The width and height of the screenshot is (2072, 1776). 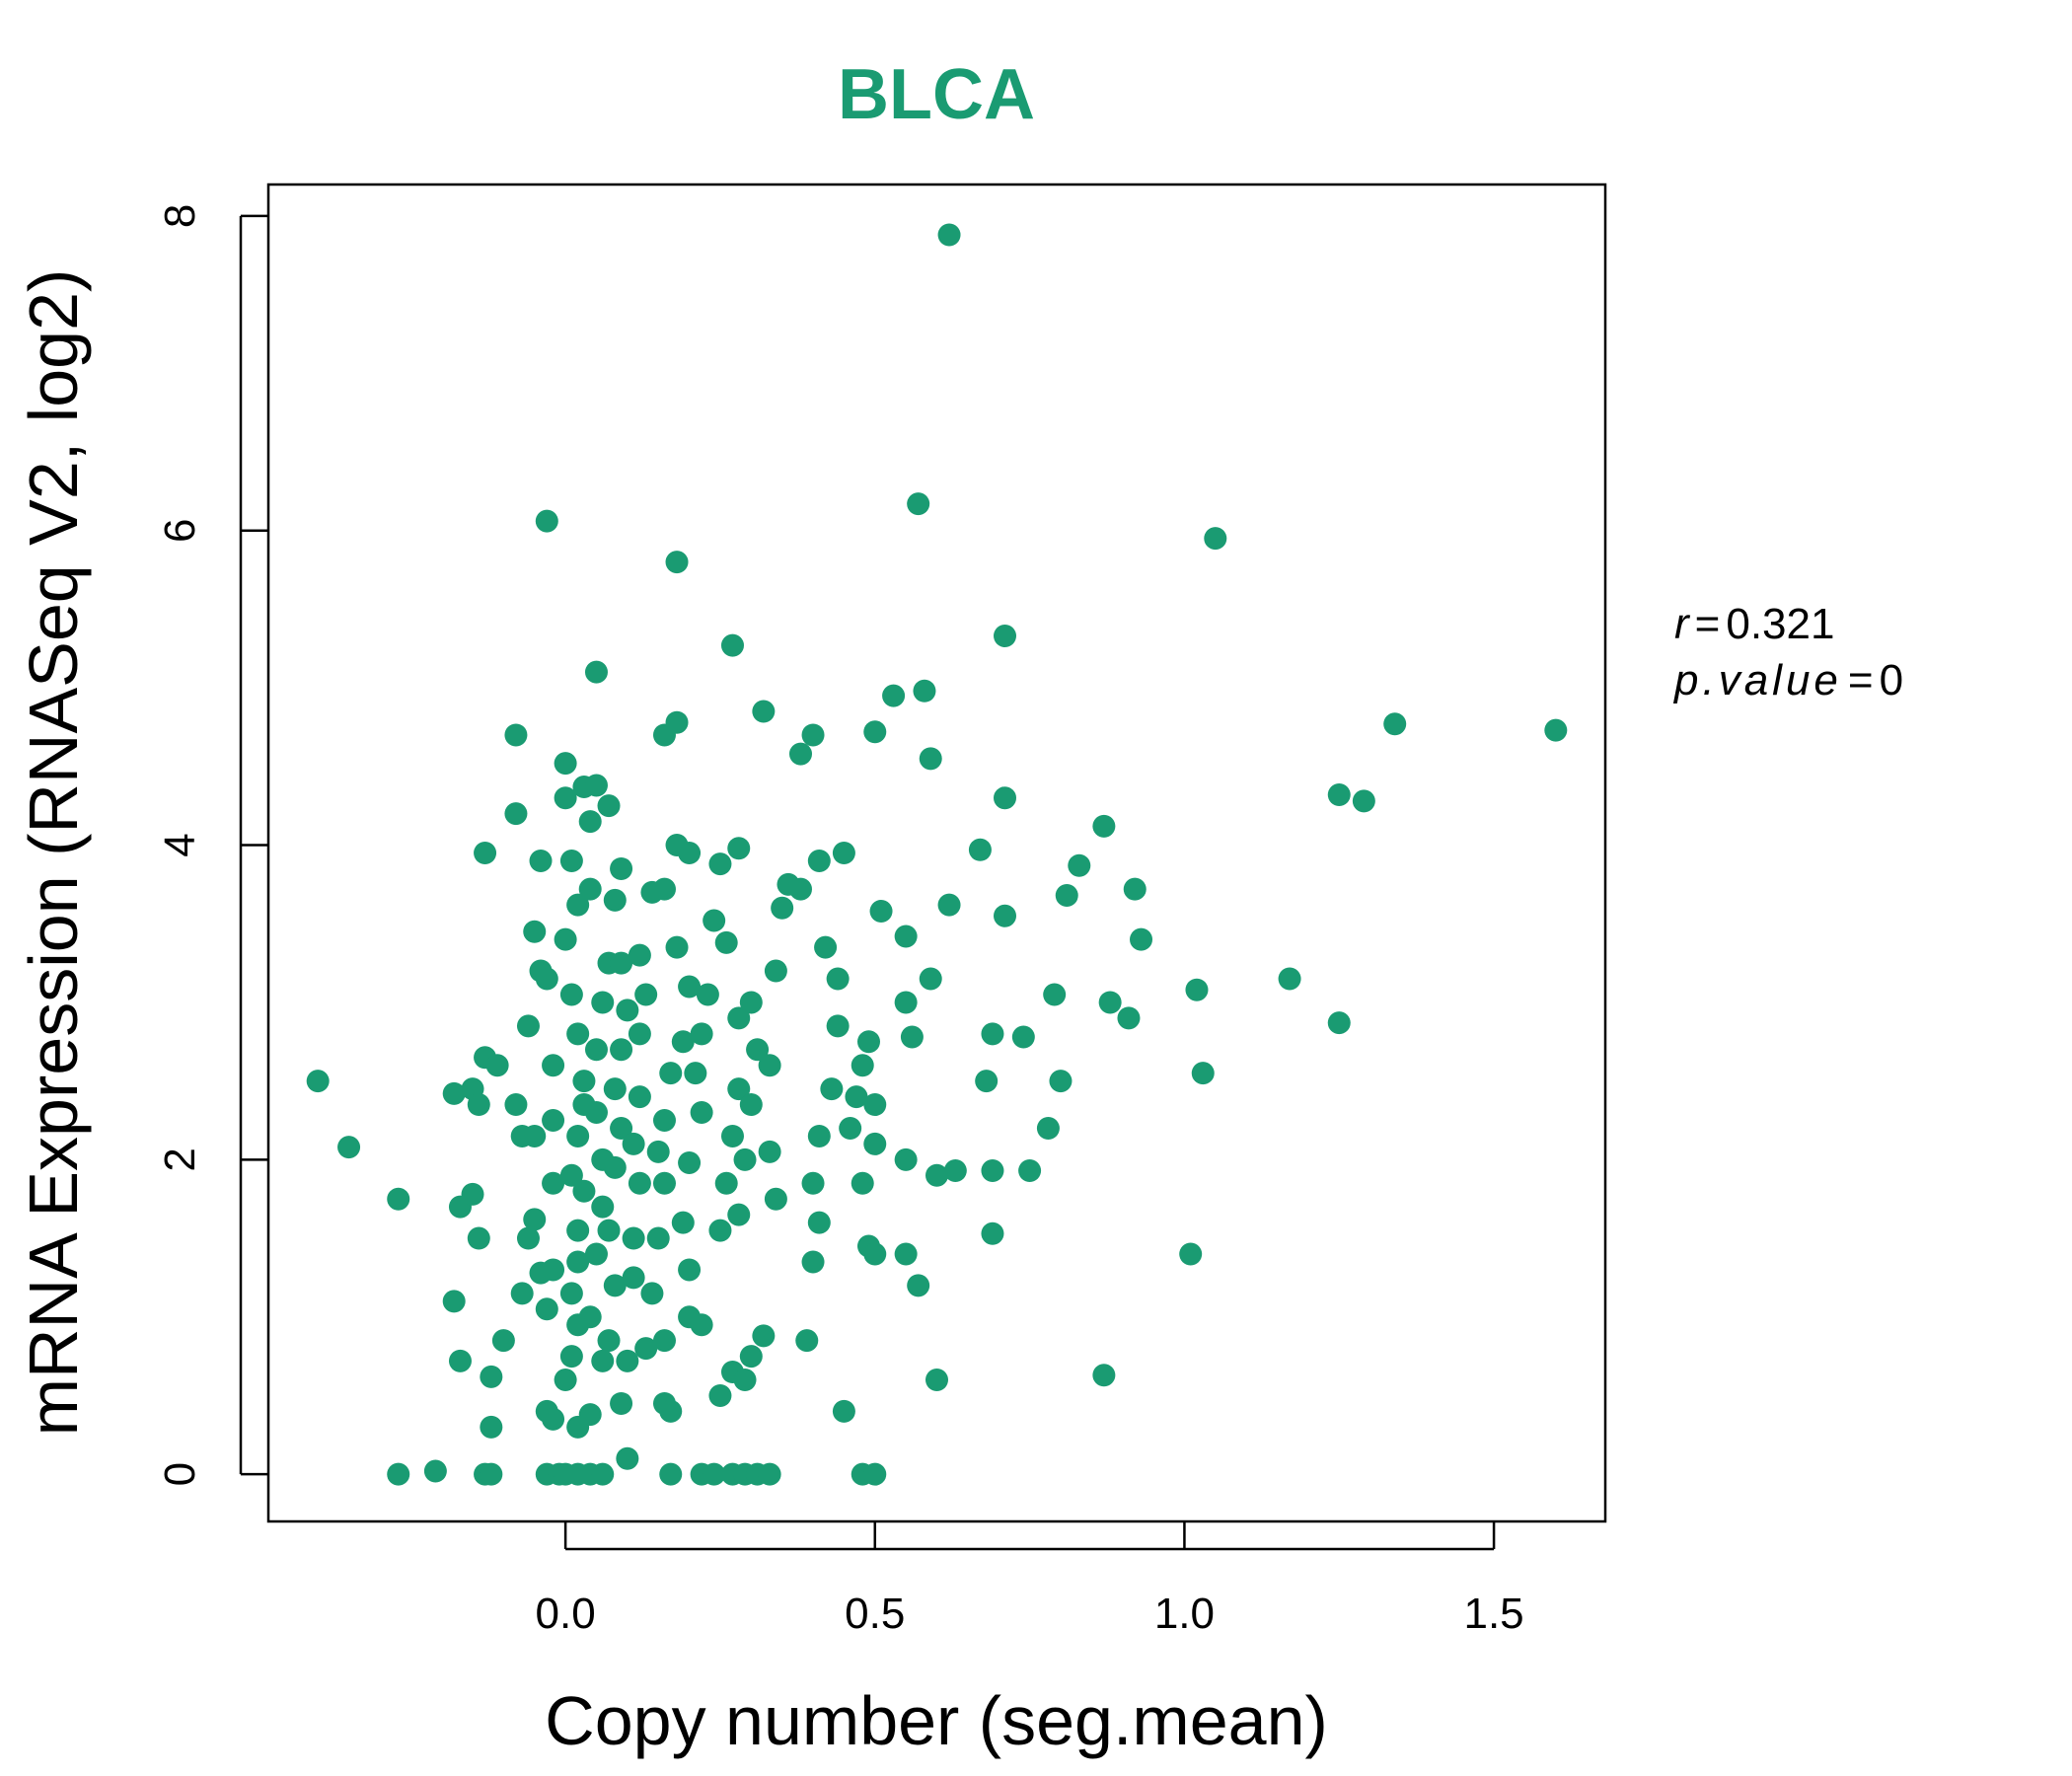 I want to click on y-tick-label: 0, so click(x=180, y=1474).